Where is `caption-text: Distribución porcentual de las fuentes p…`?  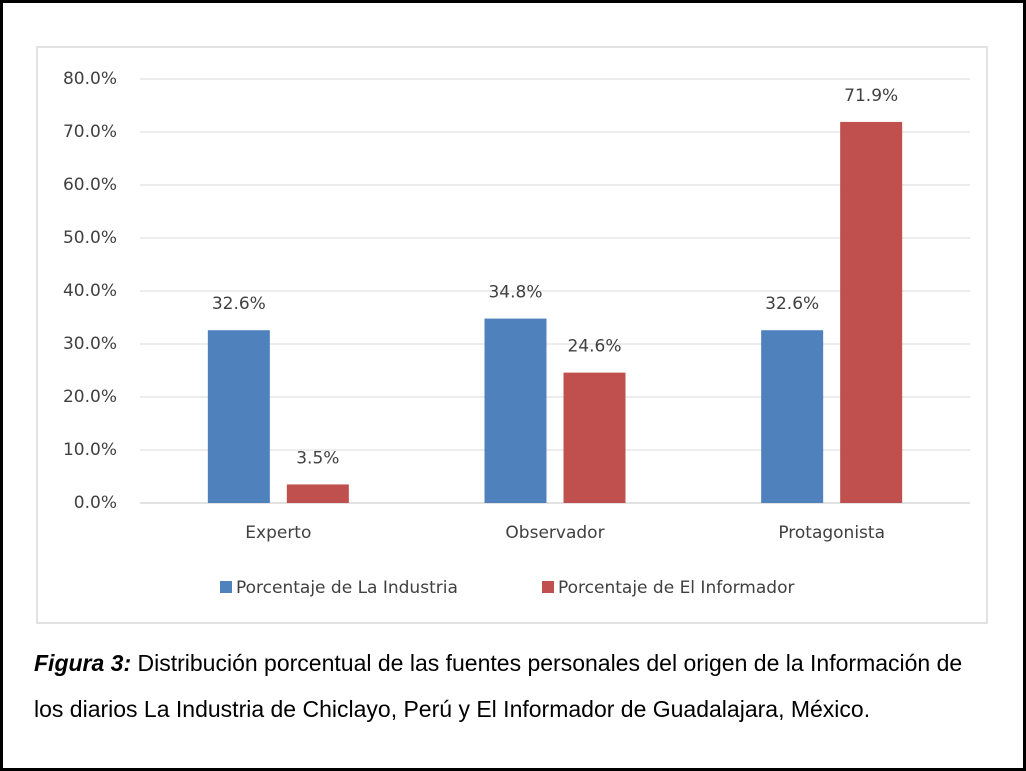
caption-text: Distribución porcentual de las fuentes p… is located at coordinates (498, 686).